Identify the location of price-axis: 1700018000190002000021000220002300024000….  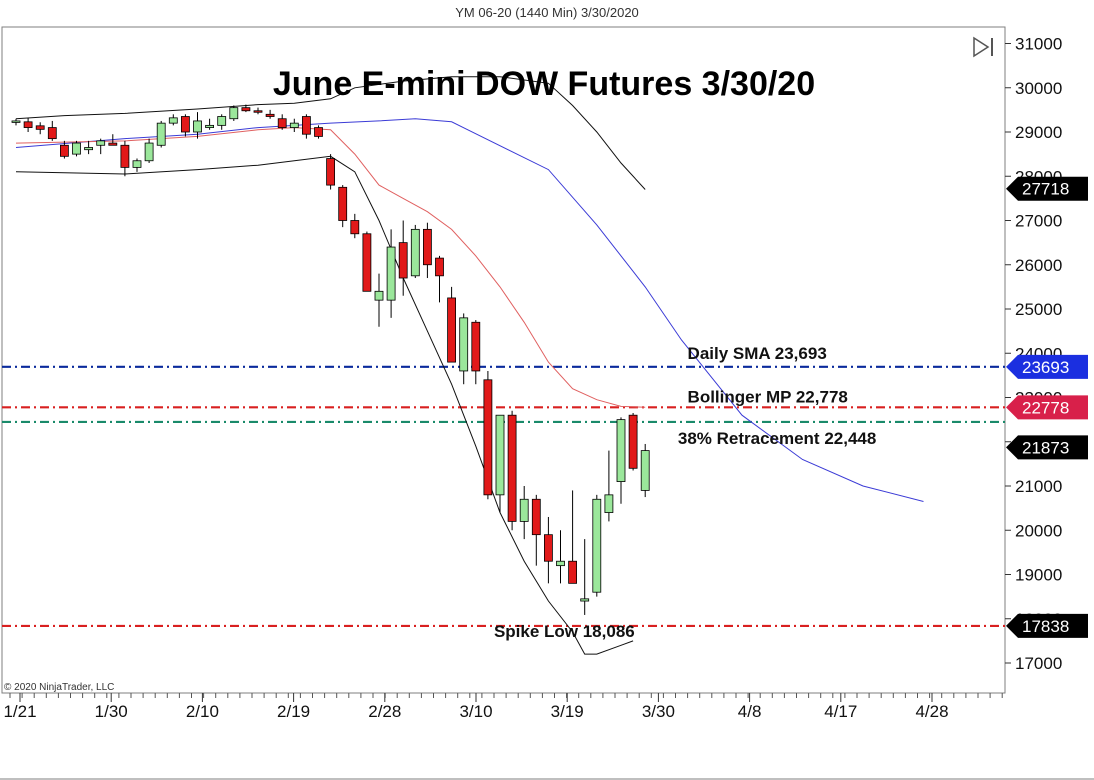
(1033, 354).